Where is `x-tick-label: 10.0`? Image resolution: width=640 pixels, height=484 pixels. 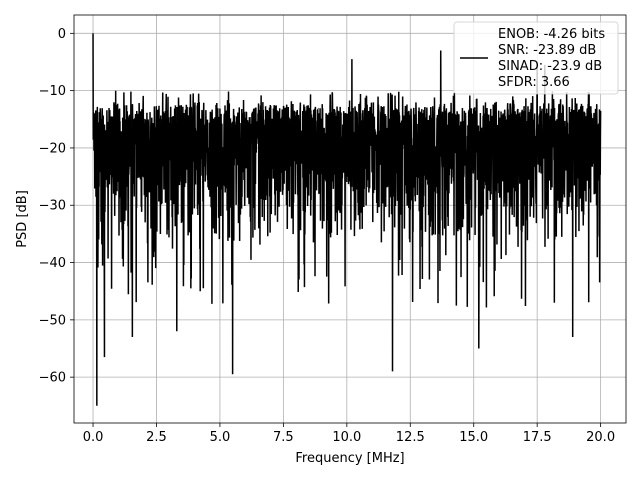 x-tick-label: 10.0 is located at coordinates (346, 437).